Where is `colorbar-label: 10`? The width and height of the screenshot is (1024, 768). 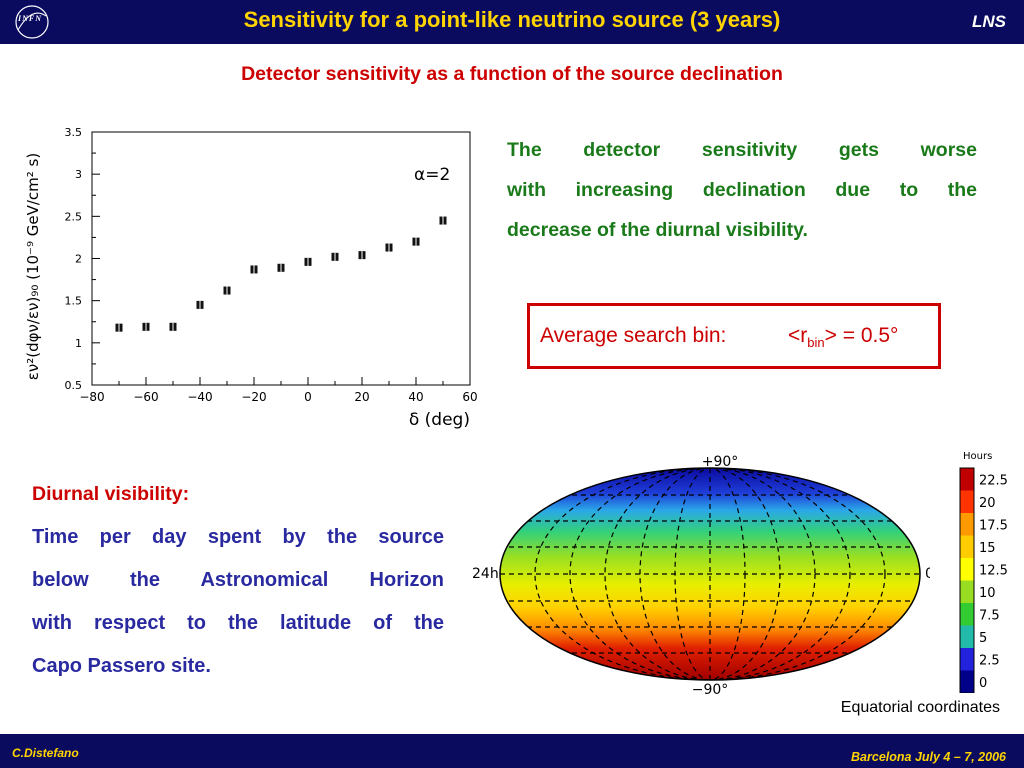 colorbar-label: 10 is located at coordinates (987, 593).